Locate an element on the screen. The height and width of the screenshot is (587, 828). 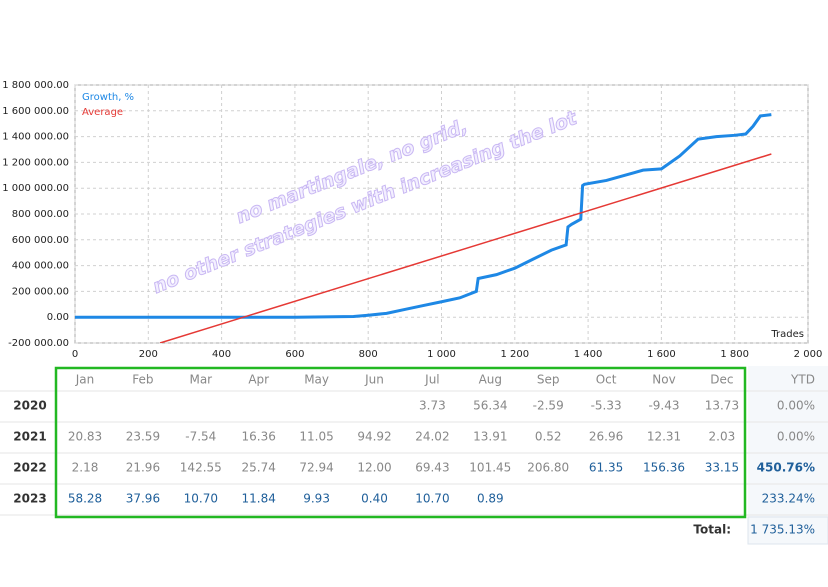
x-tick-label: 200 is located at coordinates (148, 354).